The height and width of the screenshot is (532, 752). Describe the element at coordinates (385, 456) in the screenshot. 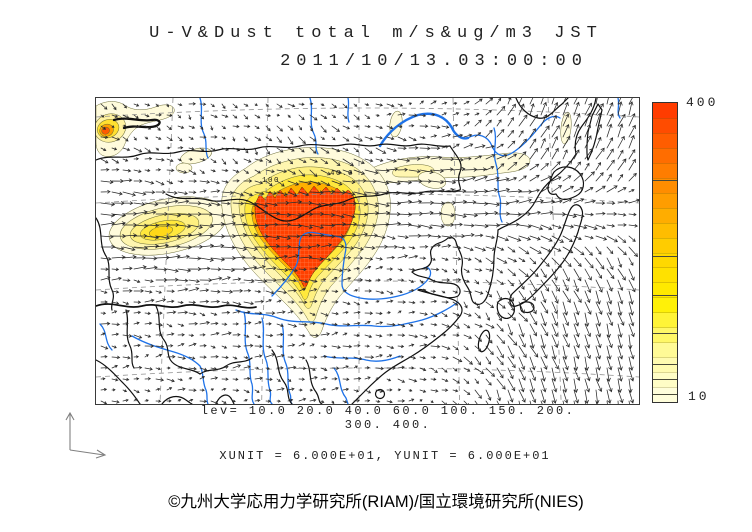

I see `vector-units-label: XUNIT = 6.000E+01, YUNIT = 6.000E+01` at that location.